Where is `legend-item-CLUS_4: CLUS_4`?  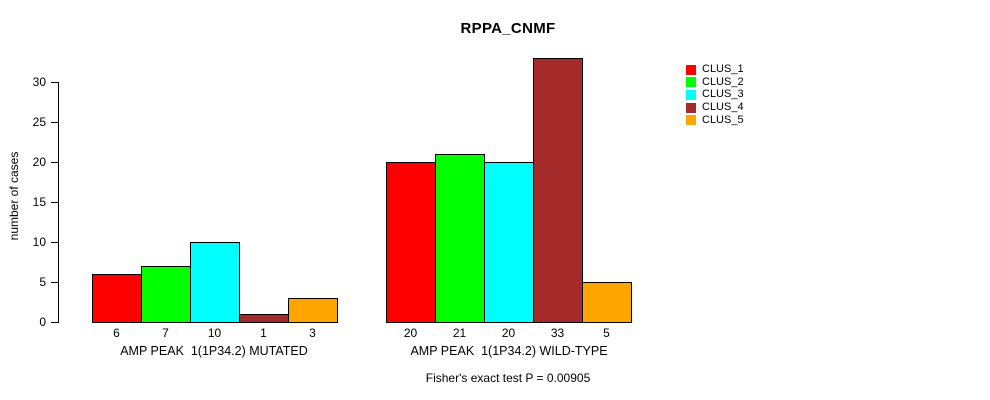
legend-item-CLUS_4: CLUS_4 is located at coordinates (715, 107).